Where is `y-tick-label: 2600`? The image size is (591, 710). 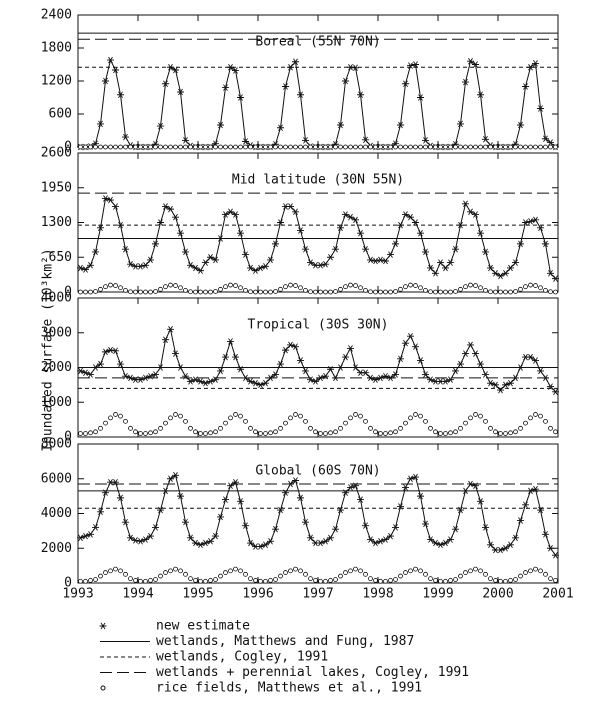
y-tick-label: 2600 is located at coordinates (56, 153).